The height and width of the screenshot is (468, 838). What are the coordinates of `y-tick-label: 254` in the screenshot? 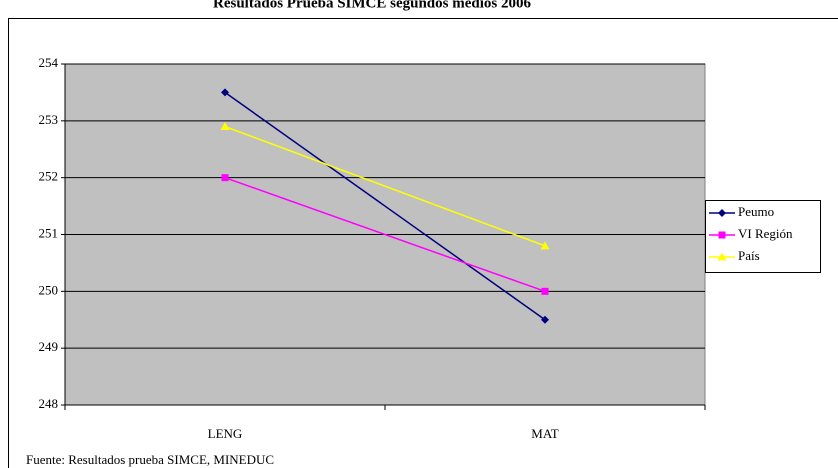 It's located at (49, 62).